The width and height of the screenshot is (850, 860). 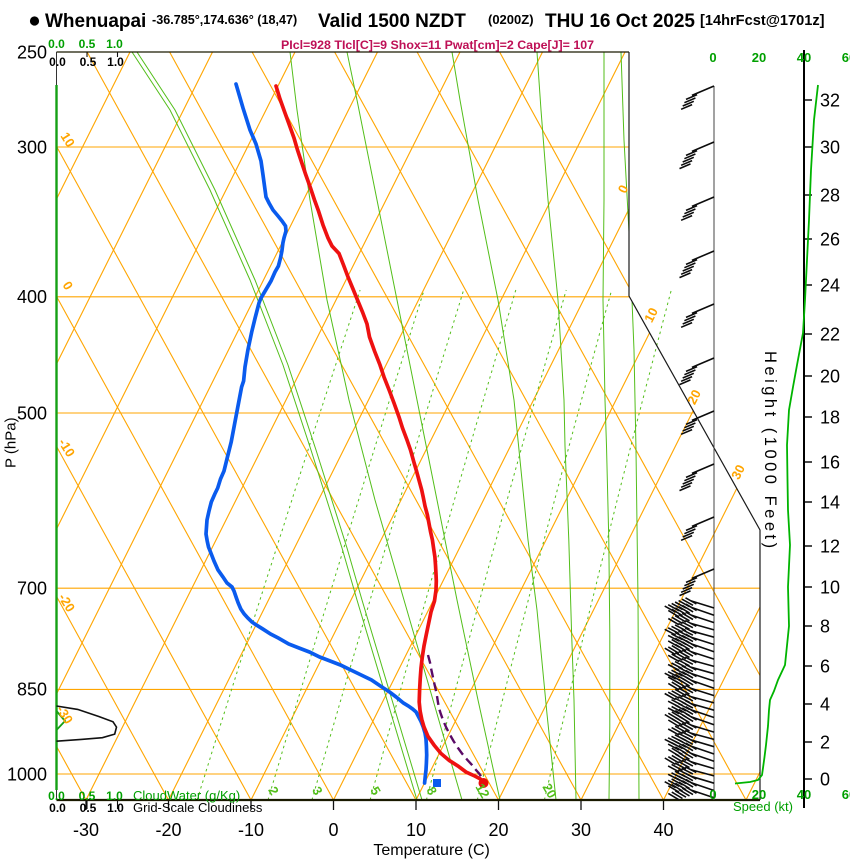 What do you see at coordinates (825, 626) in the screenshot?
I see `svg-text: 8` at bounding box center [825, 626].